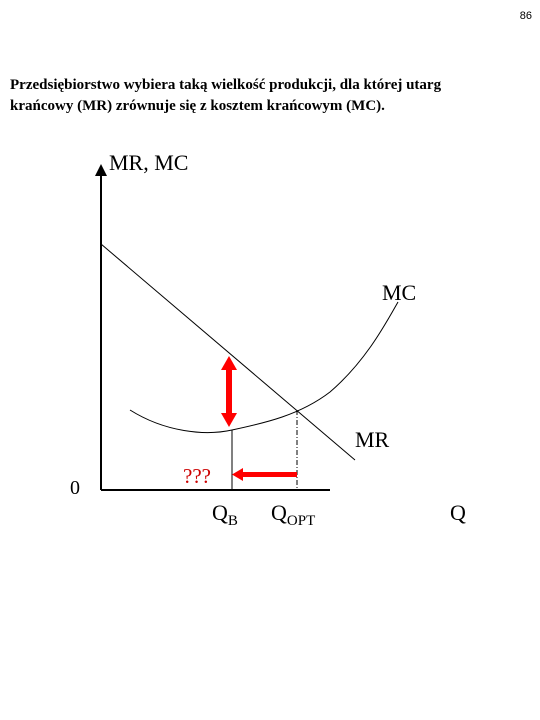 This screenshot has height=720, width=540. I want to click on page-number: 86, so click(525, 16).